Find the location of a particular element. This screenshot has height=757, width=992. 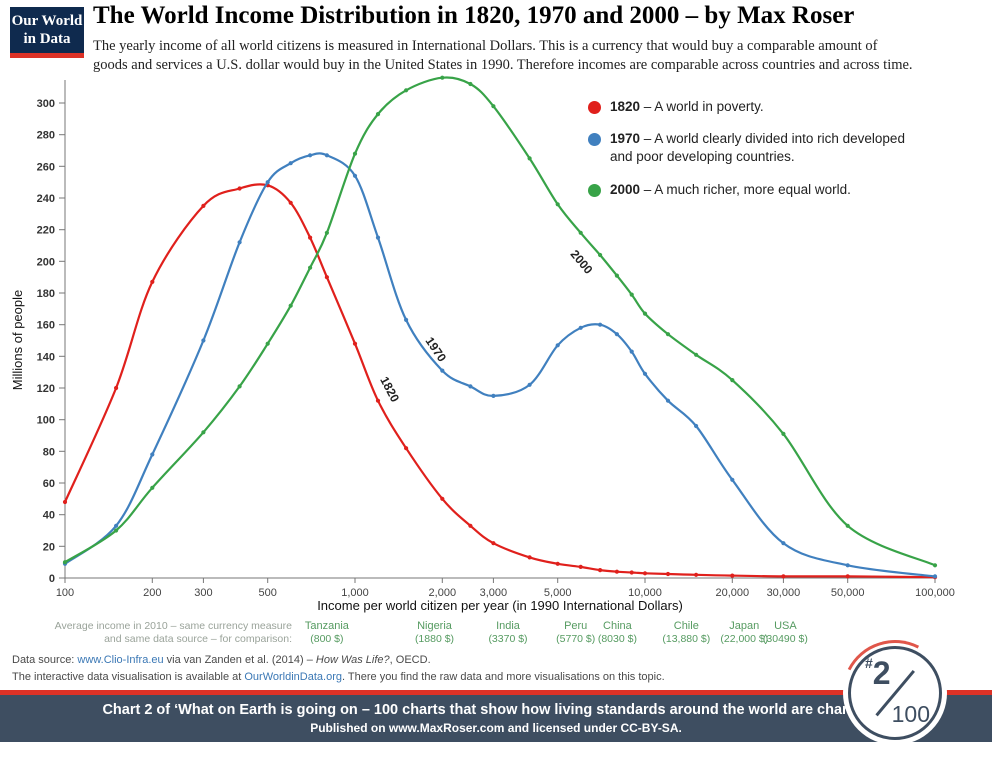

badge-number: 2 is located at coordinates (881, 673).